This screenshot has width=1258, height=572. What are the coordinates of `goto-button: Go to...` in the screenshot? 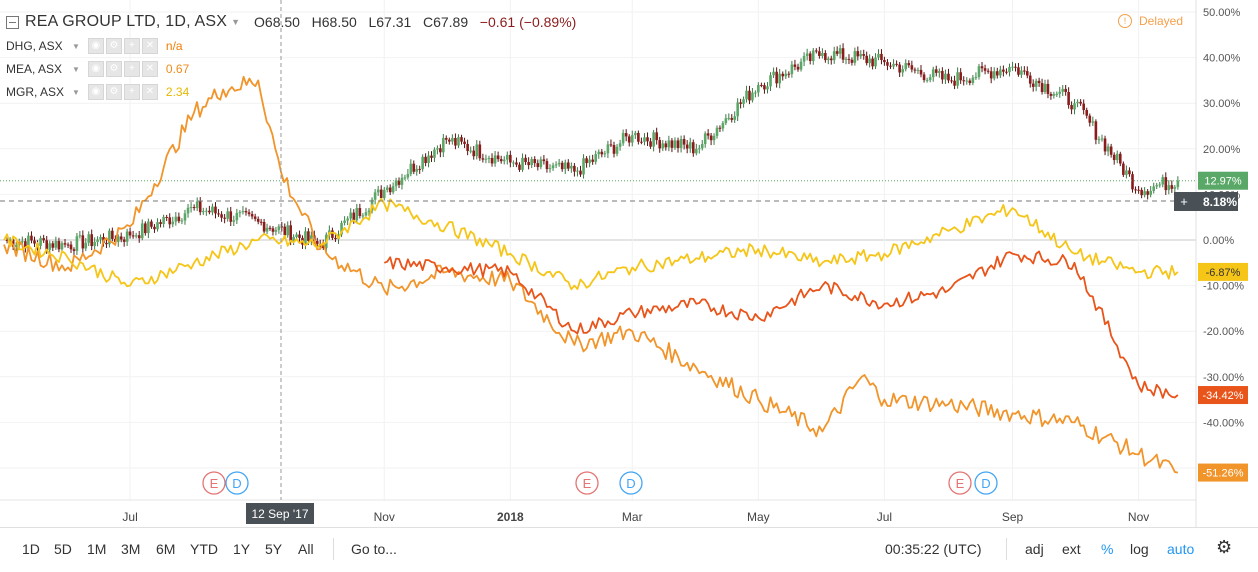 It's located at (374, 549).